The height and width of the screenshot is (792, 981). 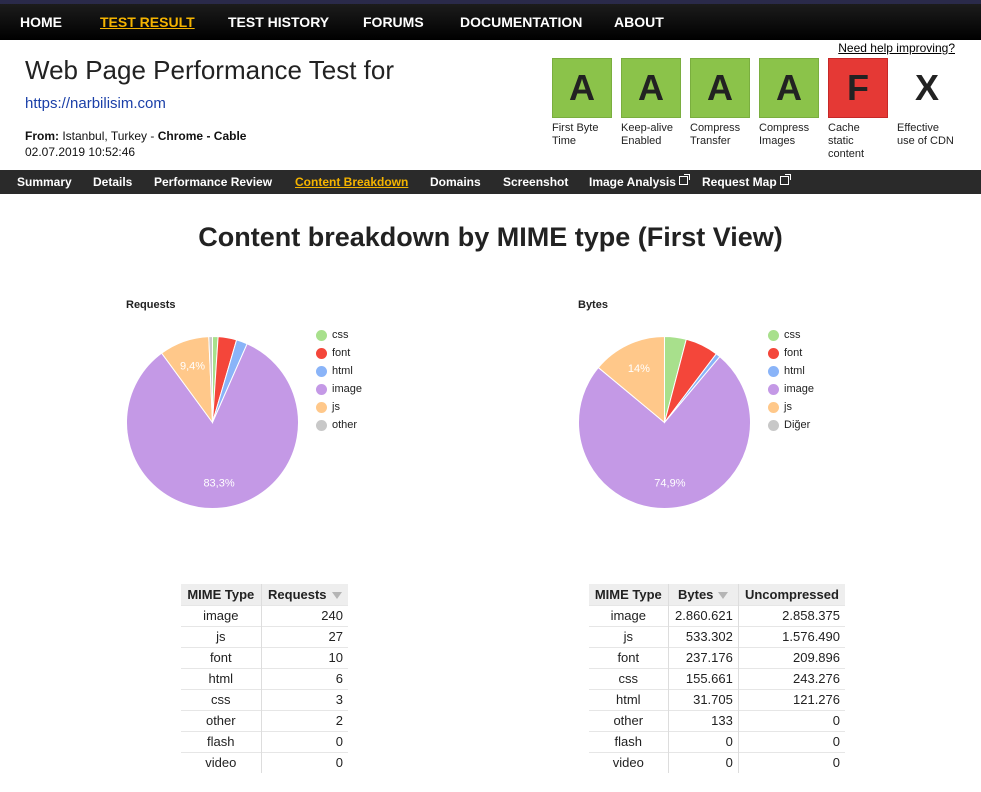 I want to click on grade-compress-transfer: A Compress Transfer, so click(x=720, y=103).